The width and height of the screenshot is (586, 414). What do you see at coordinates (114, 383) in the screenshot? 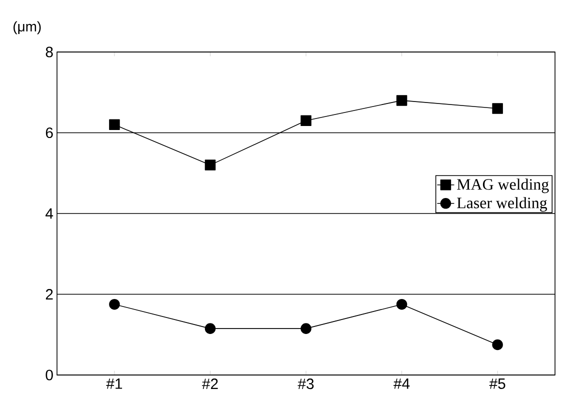
I see `x-tick-label: #1` at bounding box center [114, 383].